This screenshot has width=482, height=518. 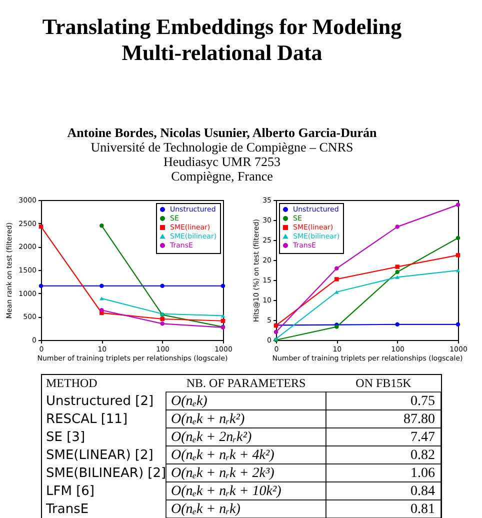 What do you see at coordinates (422, 509) in the screenshot?
I see `text: 0.81` at bounding box center [422, 509].